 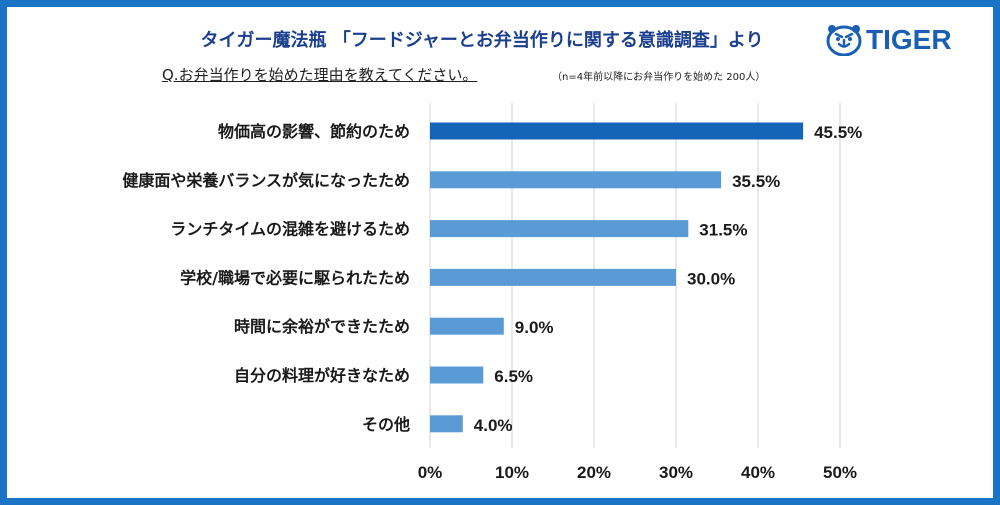 What do you see at coordinates (482, 40) in the screenshot?
I see `chart-title: タイガー魔法瓶 「フードジャーとお弁当作りに関する意識調査」より` at bounding box center [482, 40].